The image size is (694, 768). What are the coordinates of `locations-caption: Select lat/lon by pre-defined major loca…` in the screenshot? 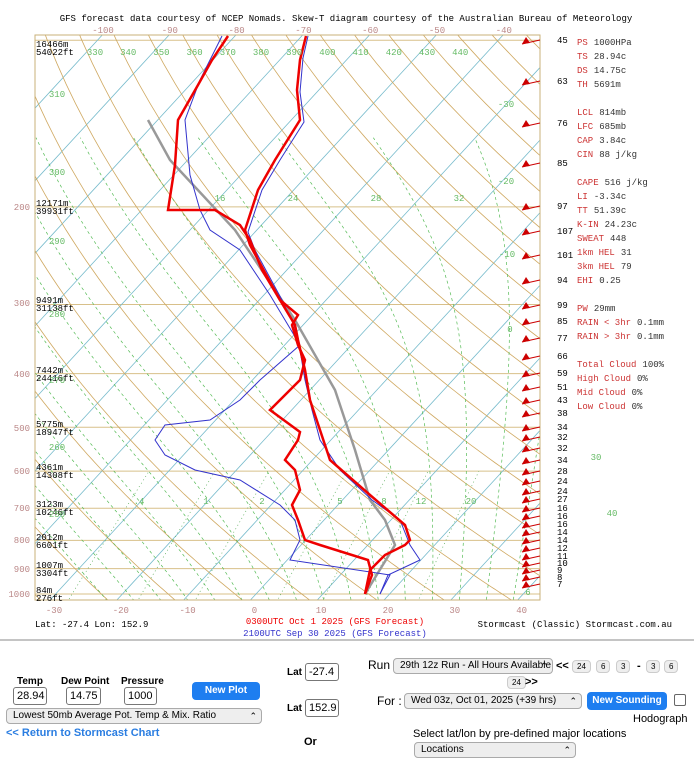 It's located at (520, 734).